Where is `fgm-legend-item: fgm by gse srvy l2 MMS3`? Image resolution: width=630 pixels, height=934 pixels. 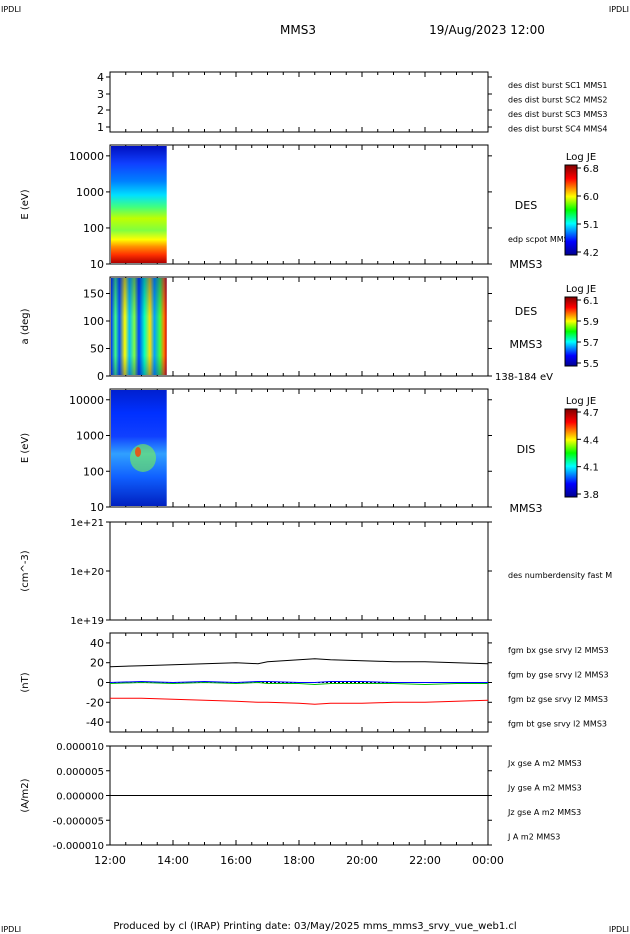 fgm-legend-item: fgm by gse srvy l2 MMS3 is located at coordinates (558, 675).